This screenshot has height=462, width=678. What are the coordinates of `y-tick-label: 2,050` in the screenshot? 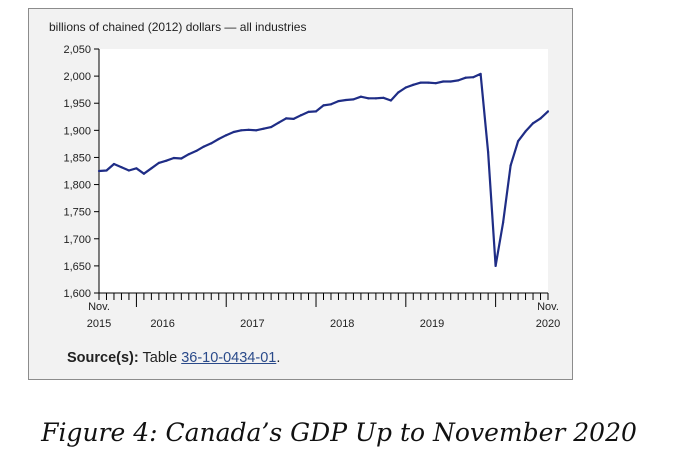 It's located at (77, 50).